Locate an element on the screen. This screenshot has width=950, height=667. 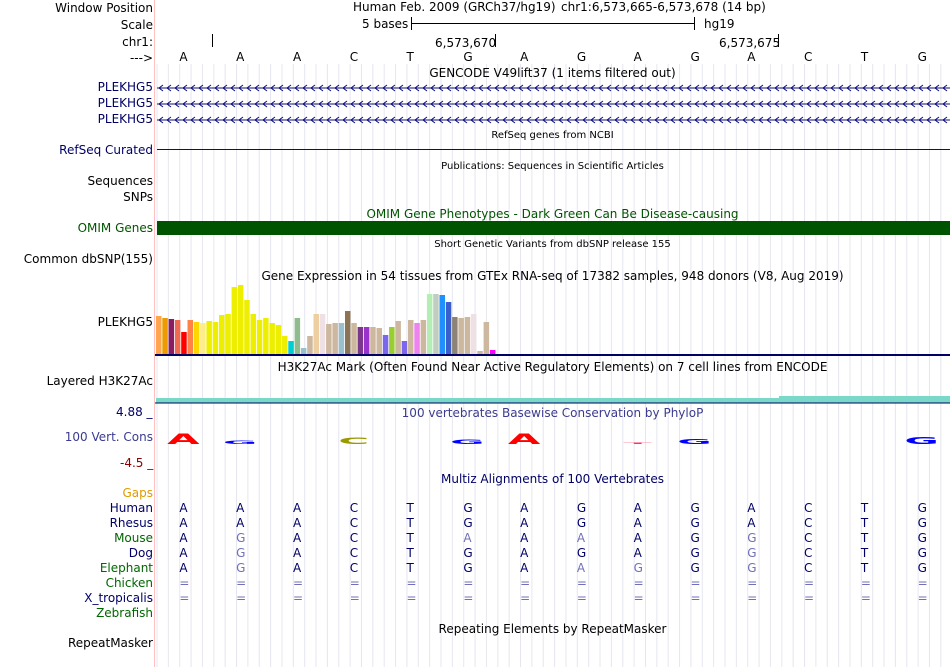
multiz-species-label: Rhesus is located at coordinates (131, 523).